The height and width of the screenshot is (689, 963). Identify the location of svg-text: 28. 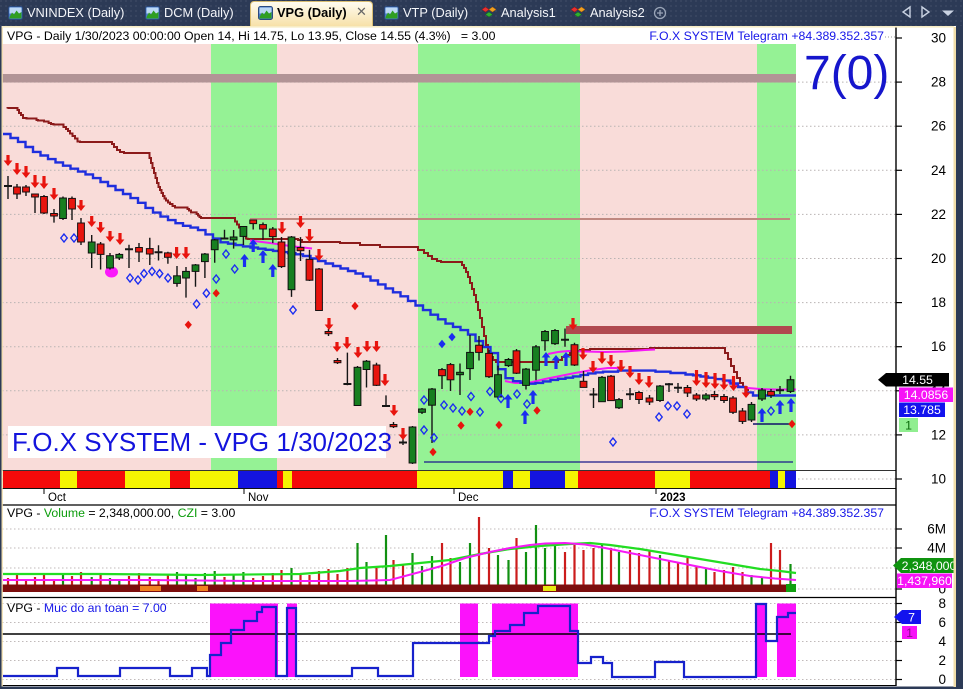
(938, 82).